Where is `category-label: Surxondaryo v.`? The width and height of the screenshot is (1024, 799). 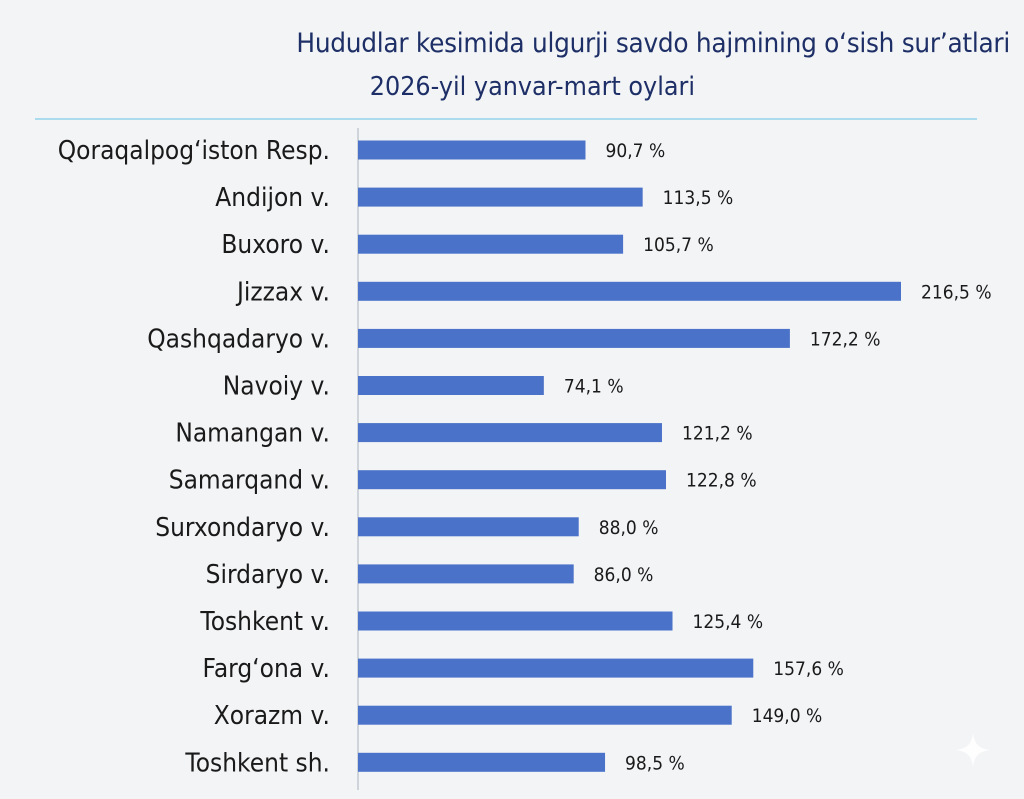 category-label: Surxondaryo v. is located at coordinates (242, 527).